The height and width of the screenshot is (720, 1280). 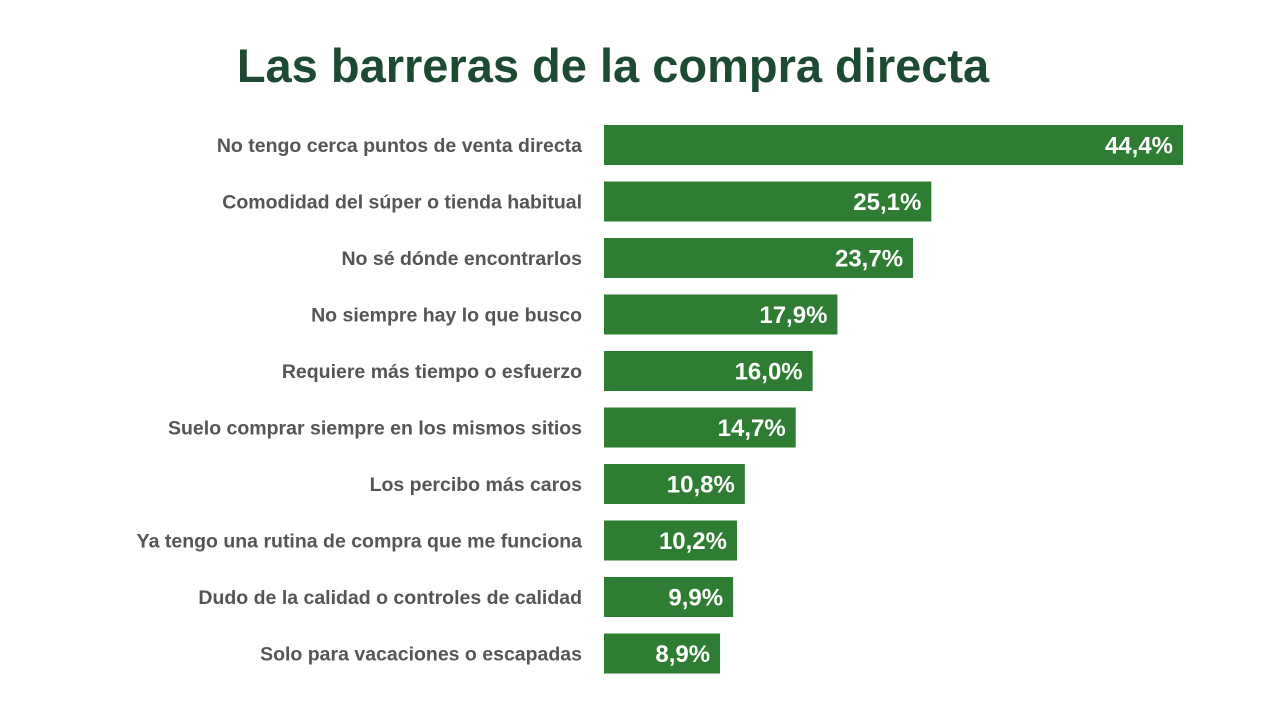 I want to click on category-label: Comodidad del súper o tienda habitual, so click(x=402, y=203).